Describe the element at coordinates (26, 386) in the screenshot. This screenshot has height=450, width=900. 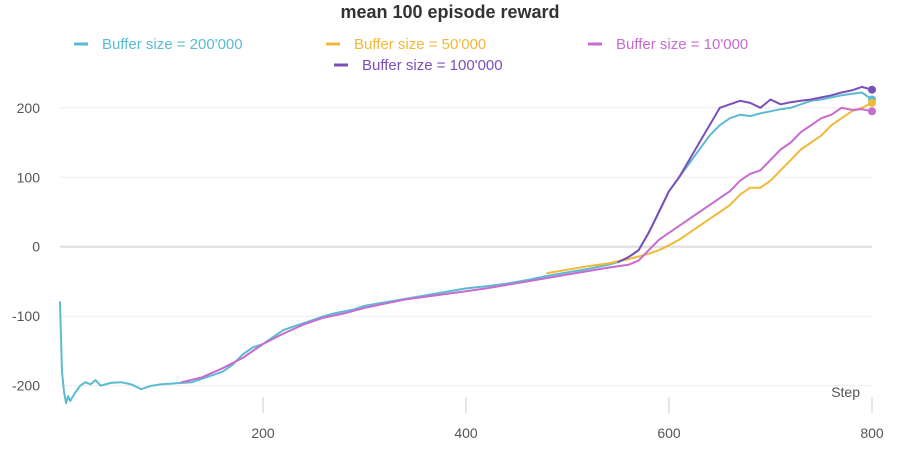
I see `y-tick-label: -200` at that location.